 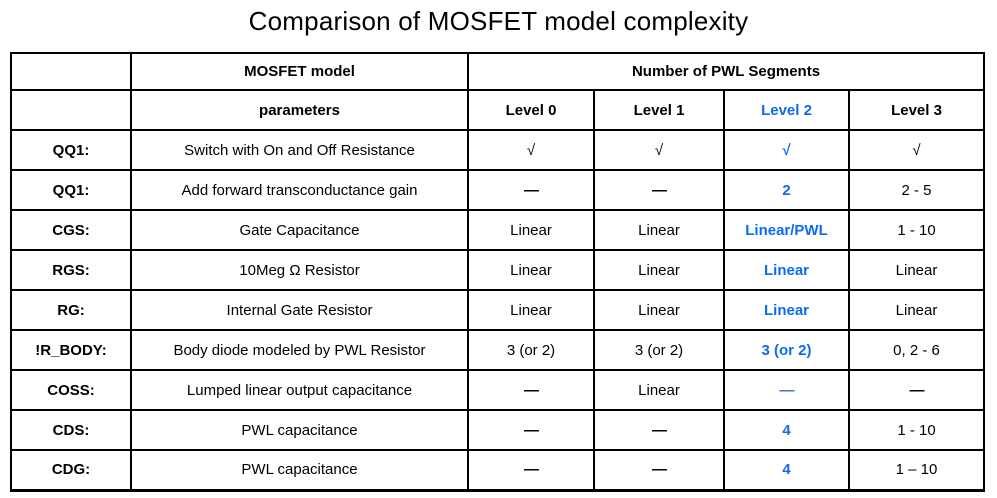 I want to click on level-3-cell: —, so click(x=916, y=390).